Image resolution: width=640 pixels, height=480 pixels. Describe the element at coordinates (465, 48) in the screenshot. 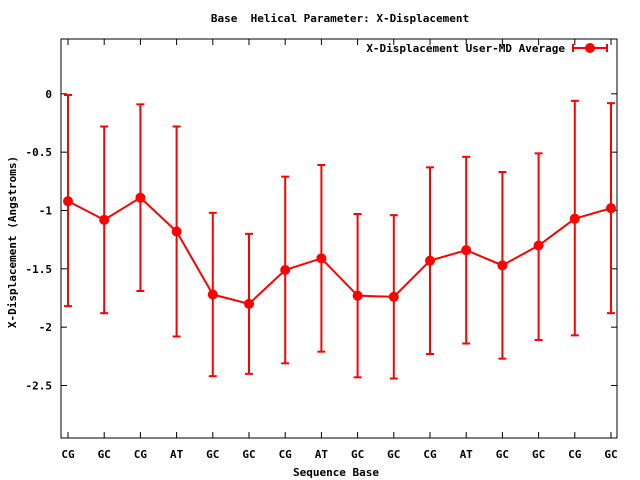

I see `legend-label: X-Displacement User-MD Average` at that location.